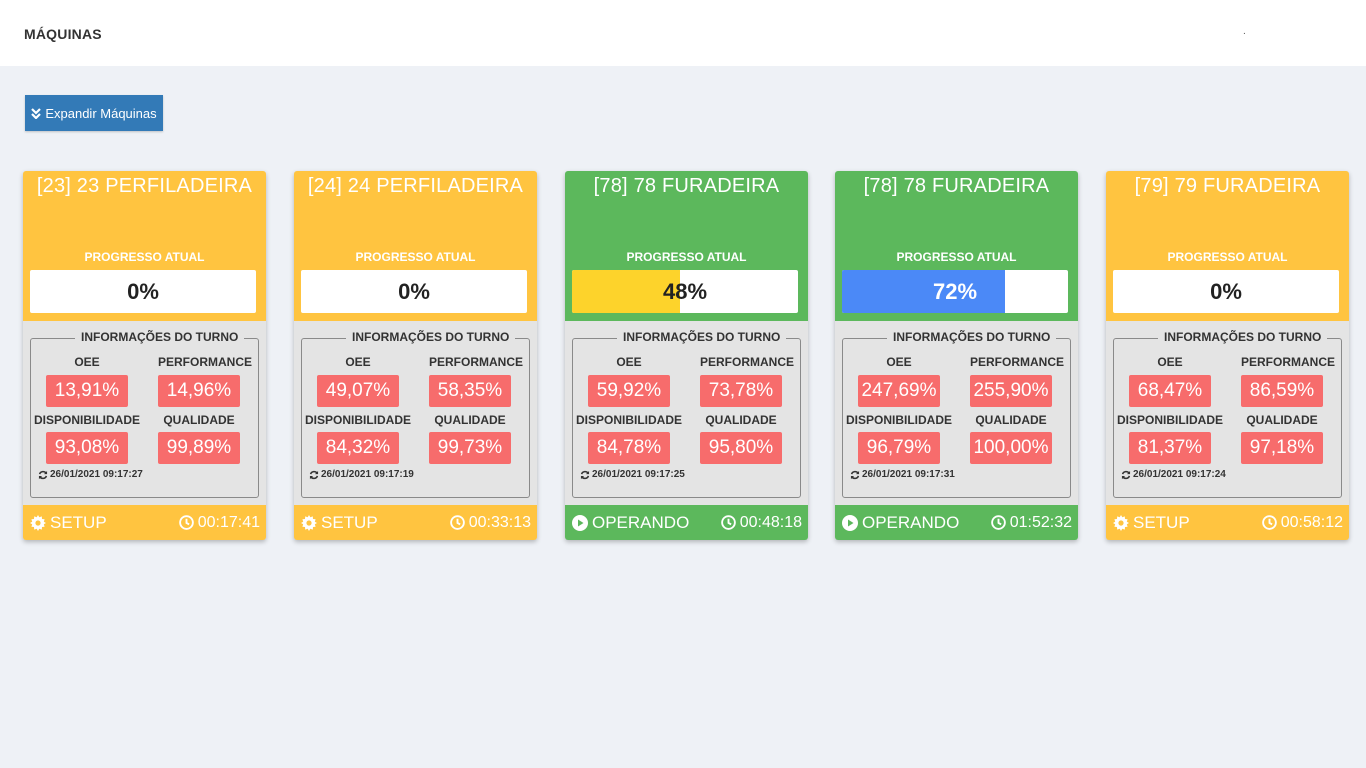 Image resolution: width=1366 pixels, height=768 pixels. Describe the element at coordinates (415, 186) in the screenshot. I see `machine-name: [24] 24 PERFILADEIRA` at that location.